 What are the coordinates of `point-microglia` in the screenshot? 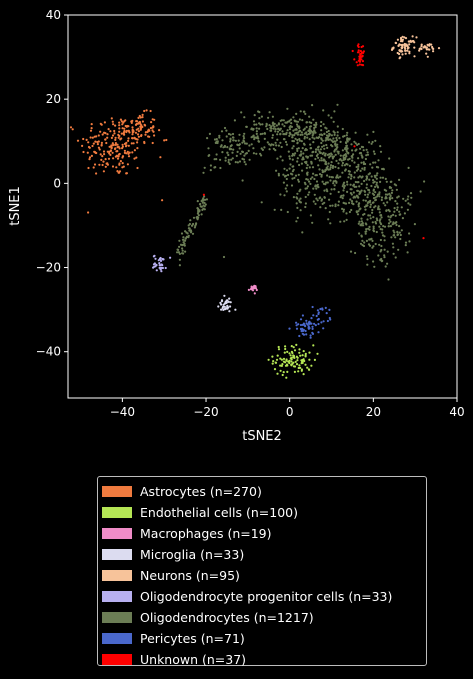 It's located at (229, 298).